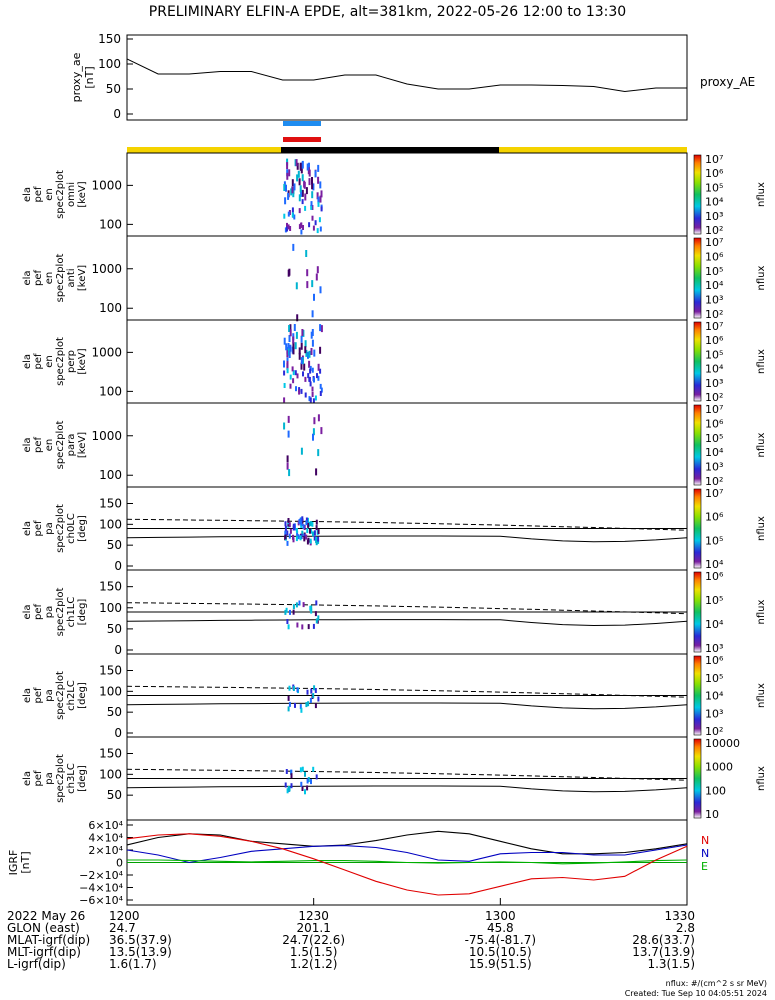  I want to click on ch3LC-anti-loss-cone-line, so click(407, 774).